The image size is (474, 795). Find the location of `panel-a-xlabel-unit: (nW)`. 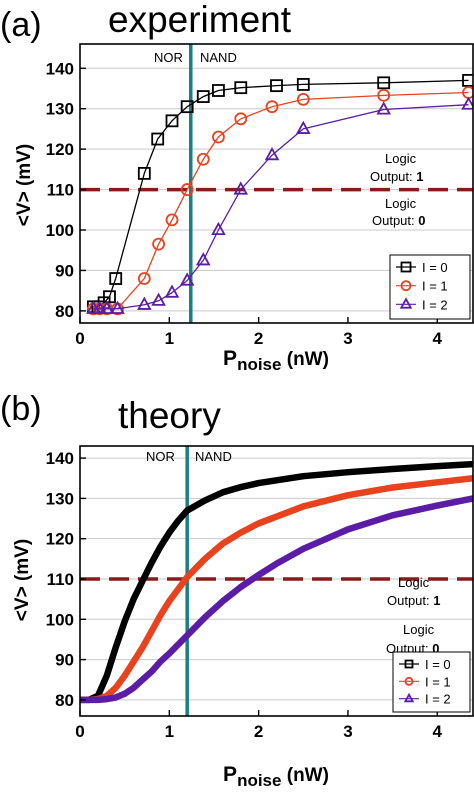

panel-a-xlabel-unit: (nW) is located at coordinates (304, 359).